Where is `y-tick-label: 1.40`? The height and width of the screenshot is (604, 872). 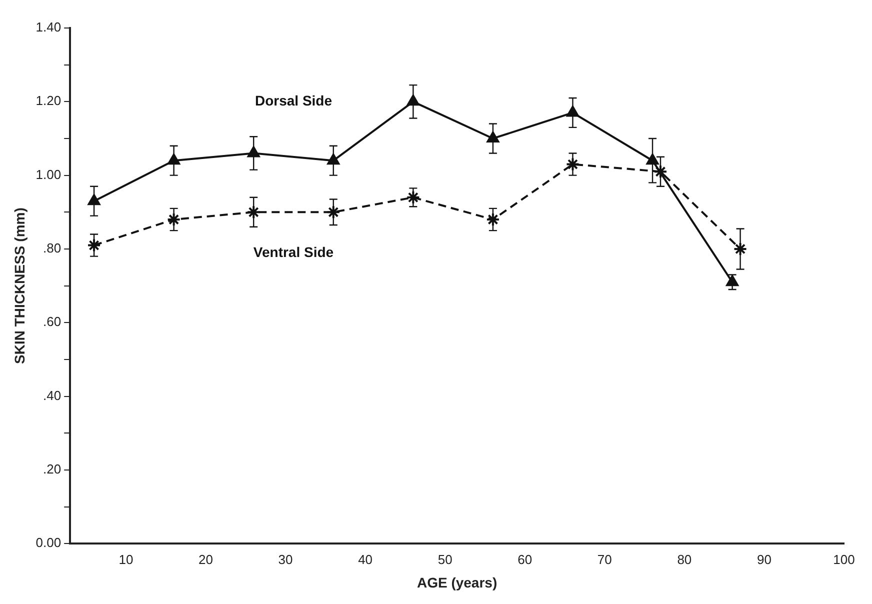 y-tick-label: 1.40 is located at coordinates (49, 27).